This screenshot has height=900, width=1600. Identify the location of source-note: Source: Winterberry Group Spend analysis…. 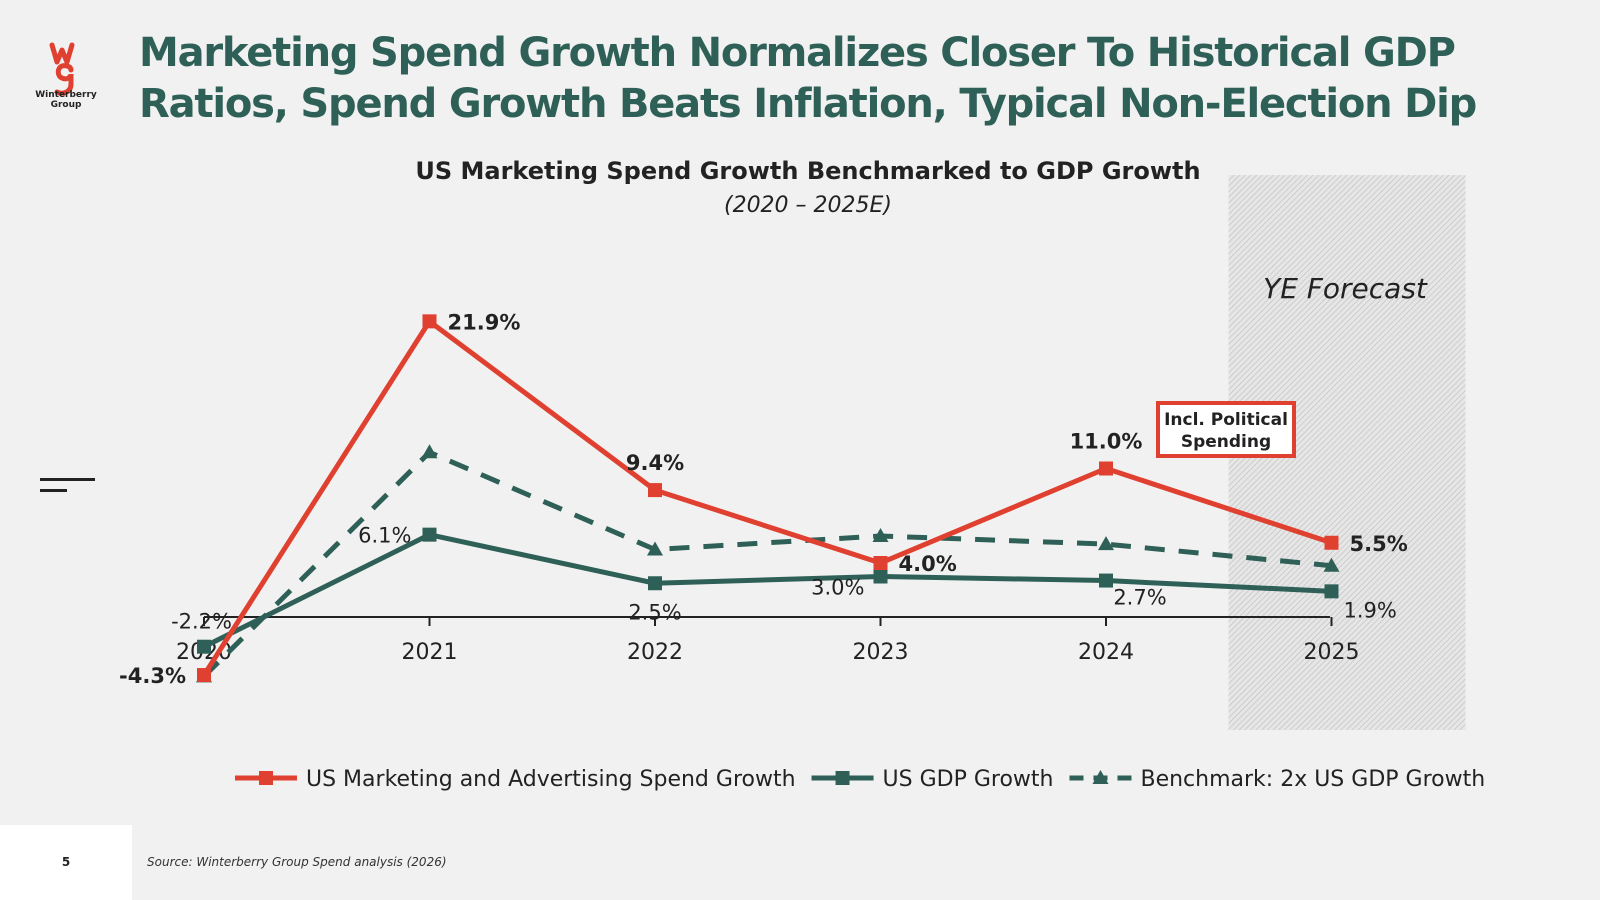
(297, 862).